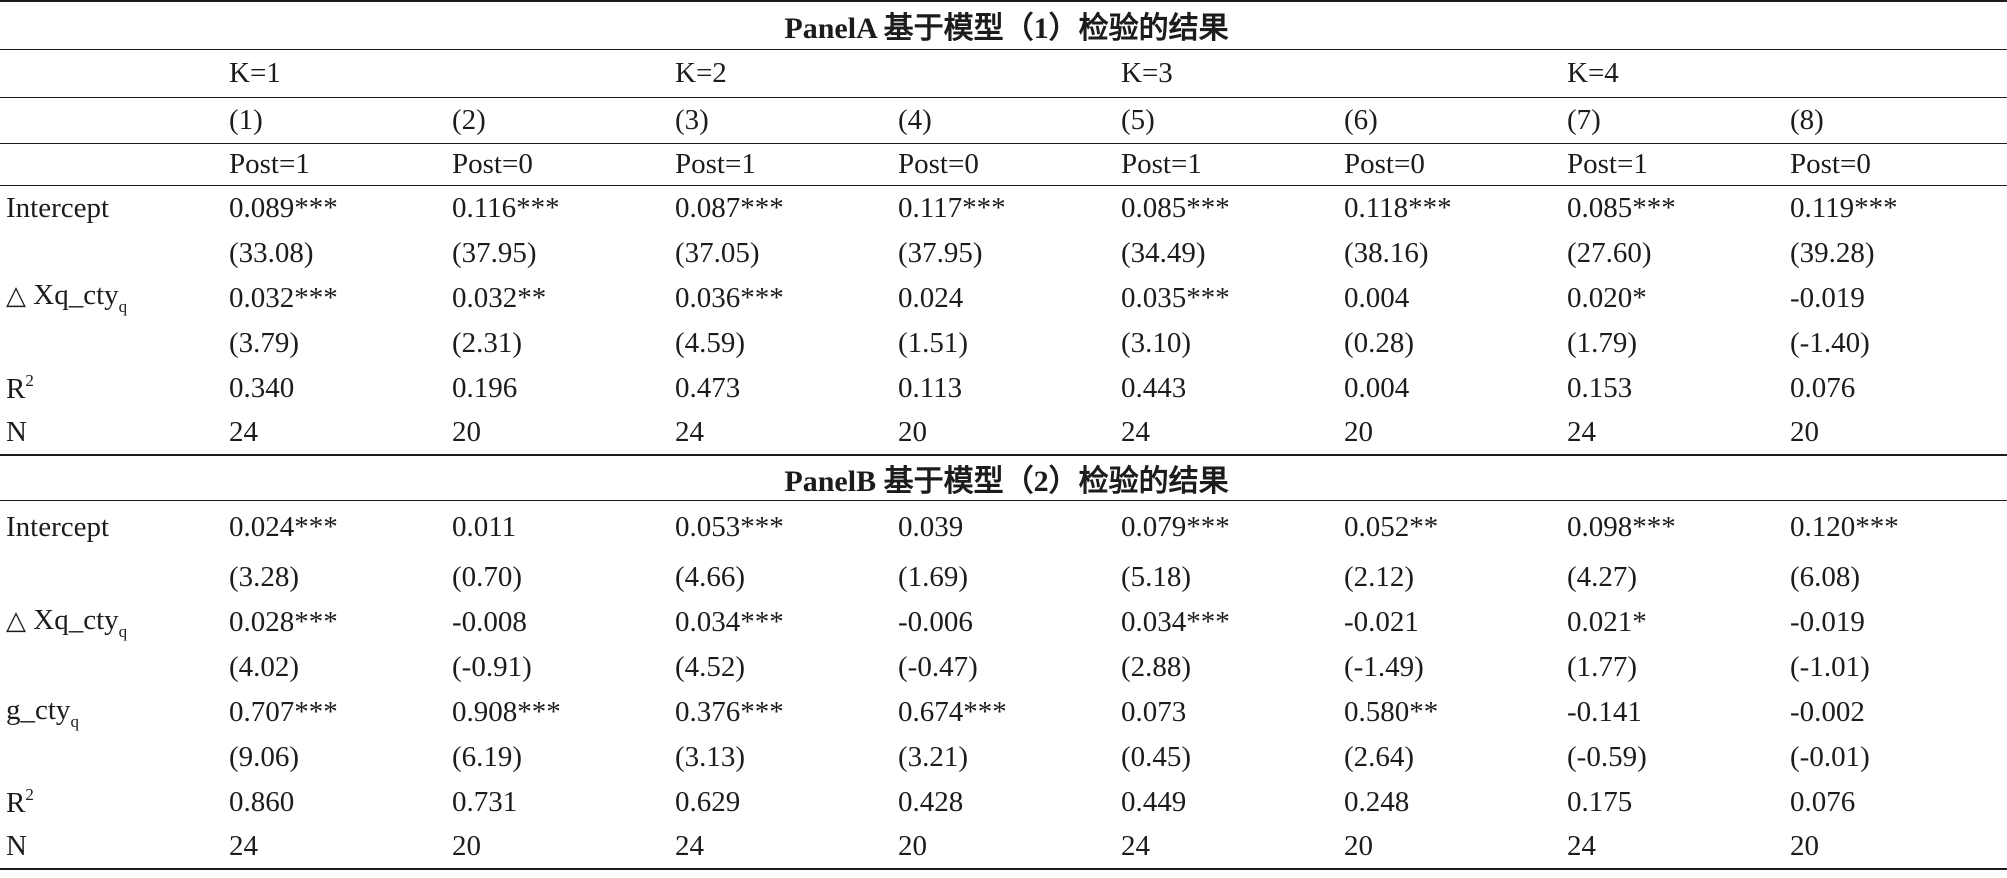 This screenshot has height=878, width=2007. What do you see at coordinates (123, 306) in the screenshot?
I see `subscript: q` at bounding box center [123, 306].